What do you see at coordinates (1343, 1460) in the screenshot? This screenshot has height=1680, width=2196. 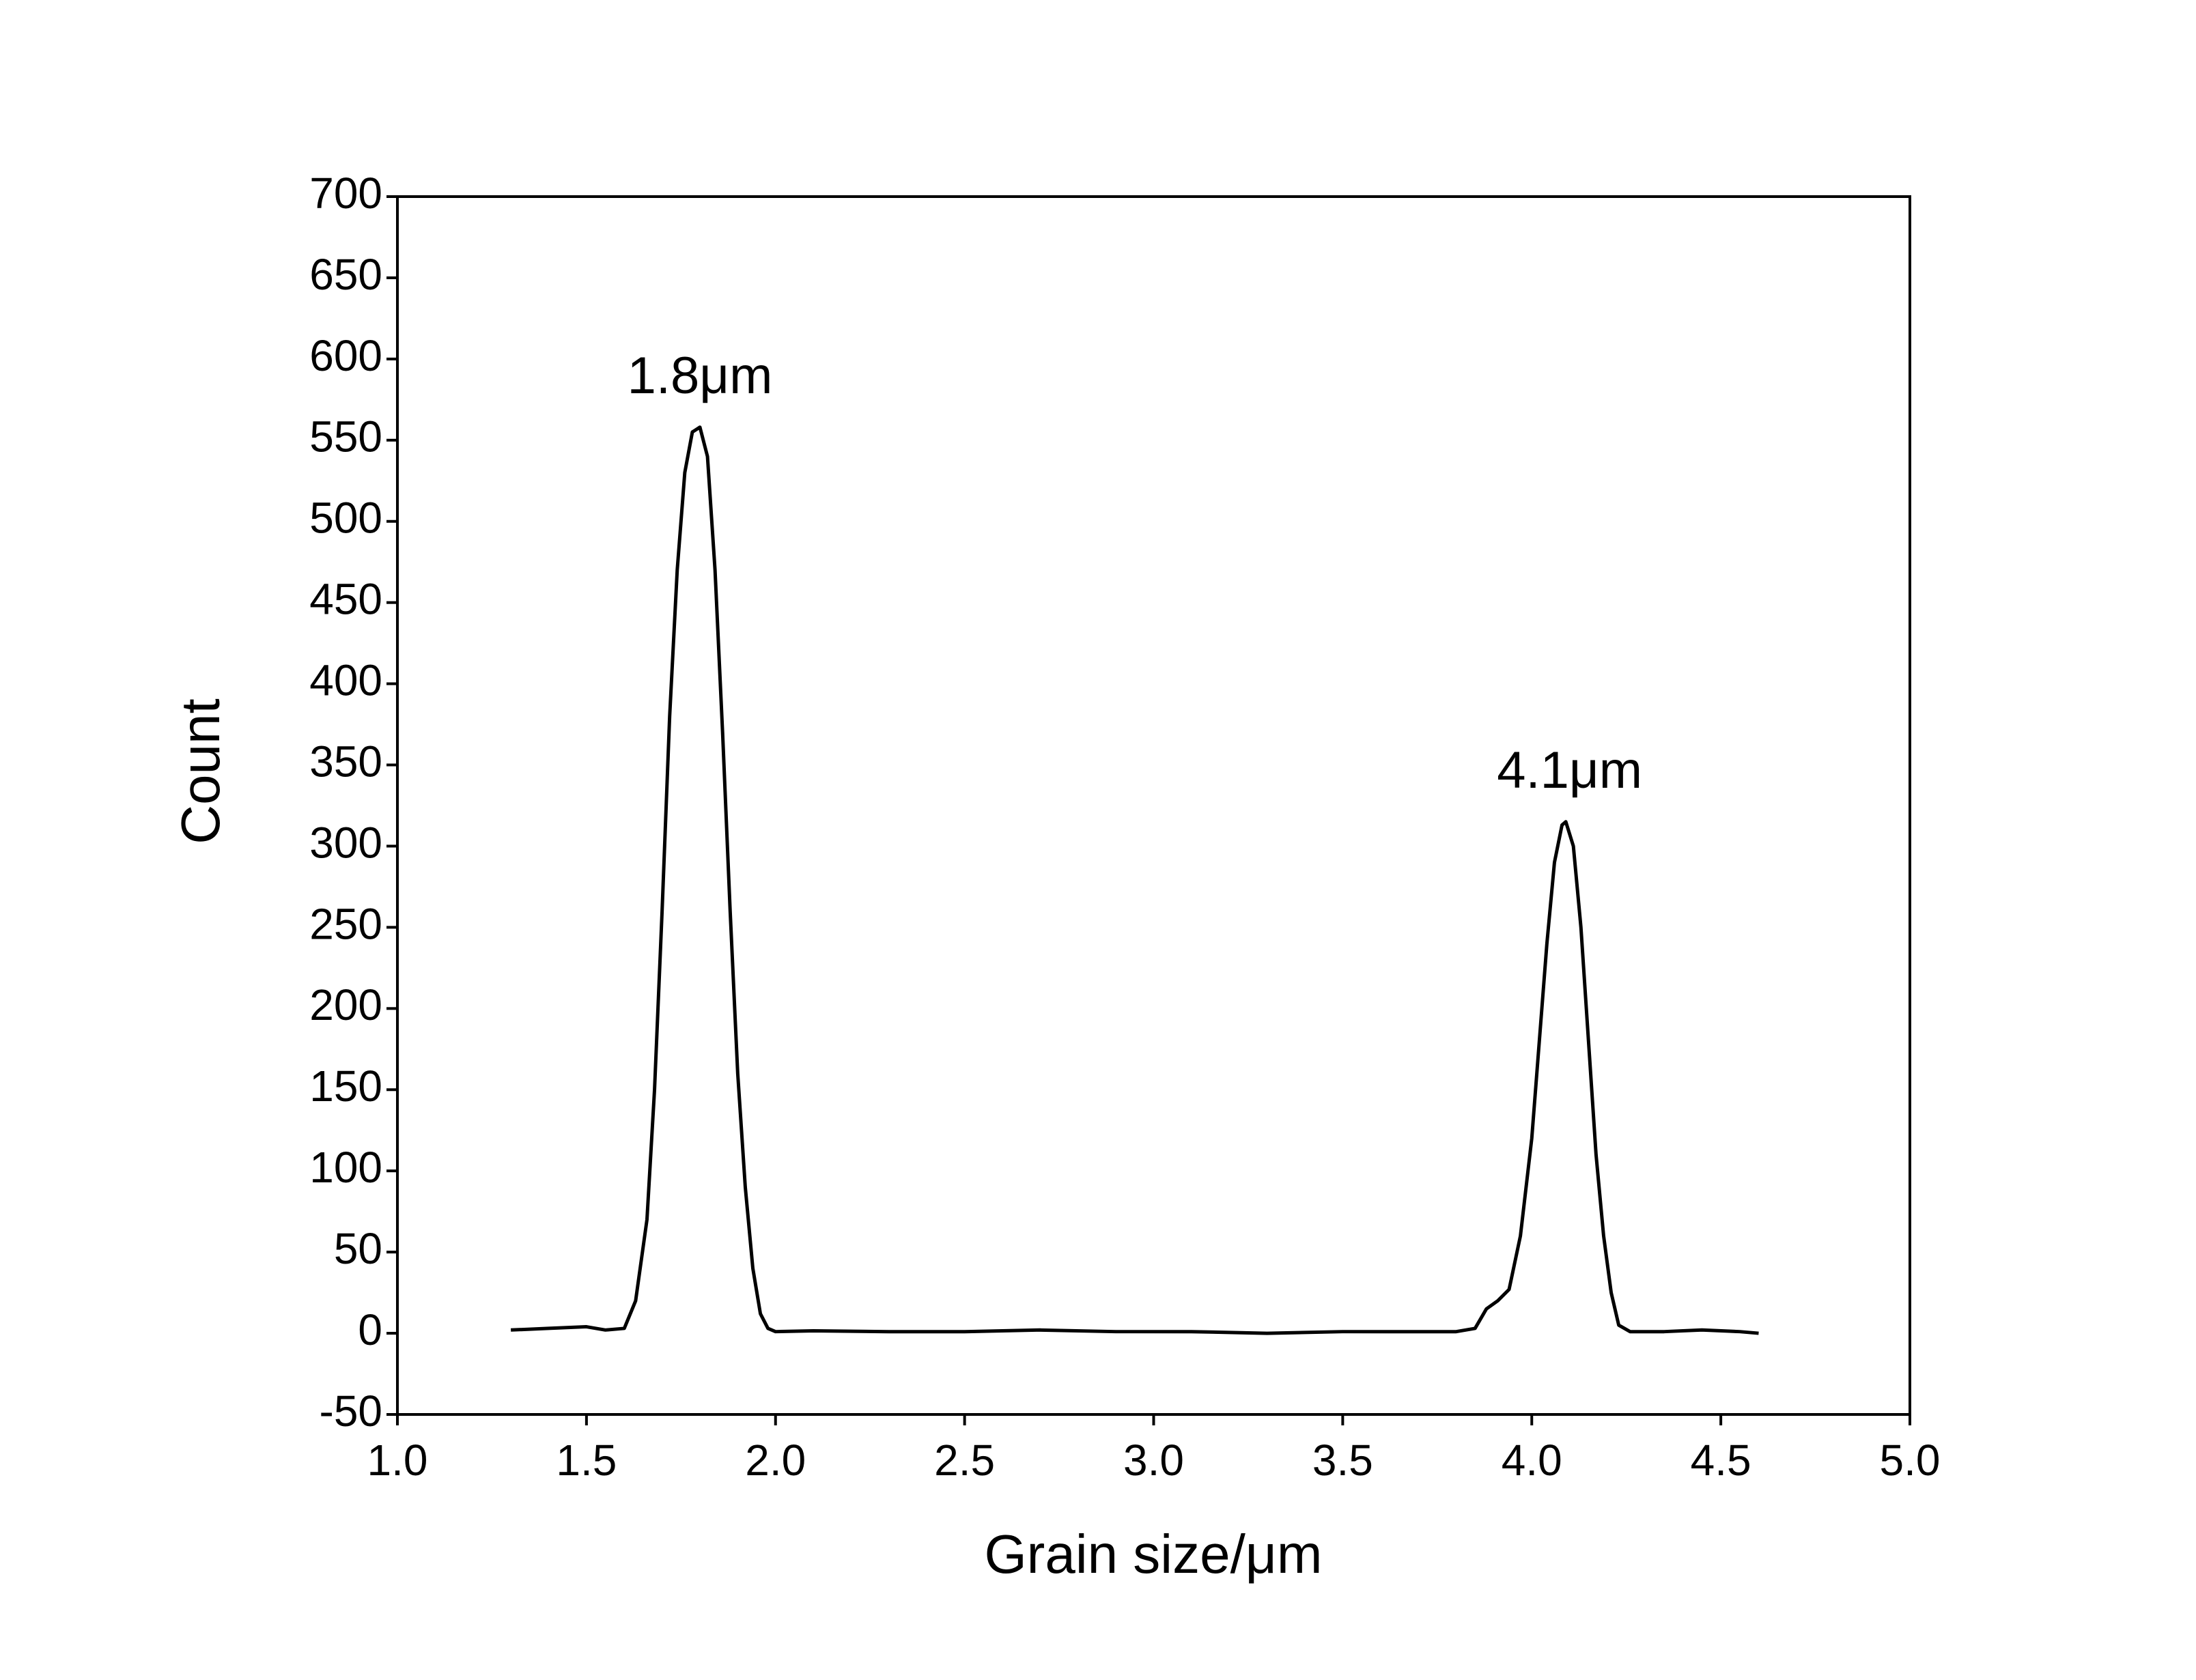 I see `x-tick-label: 3.5` at bounding box center [1343, 1460].